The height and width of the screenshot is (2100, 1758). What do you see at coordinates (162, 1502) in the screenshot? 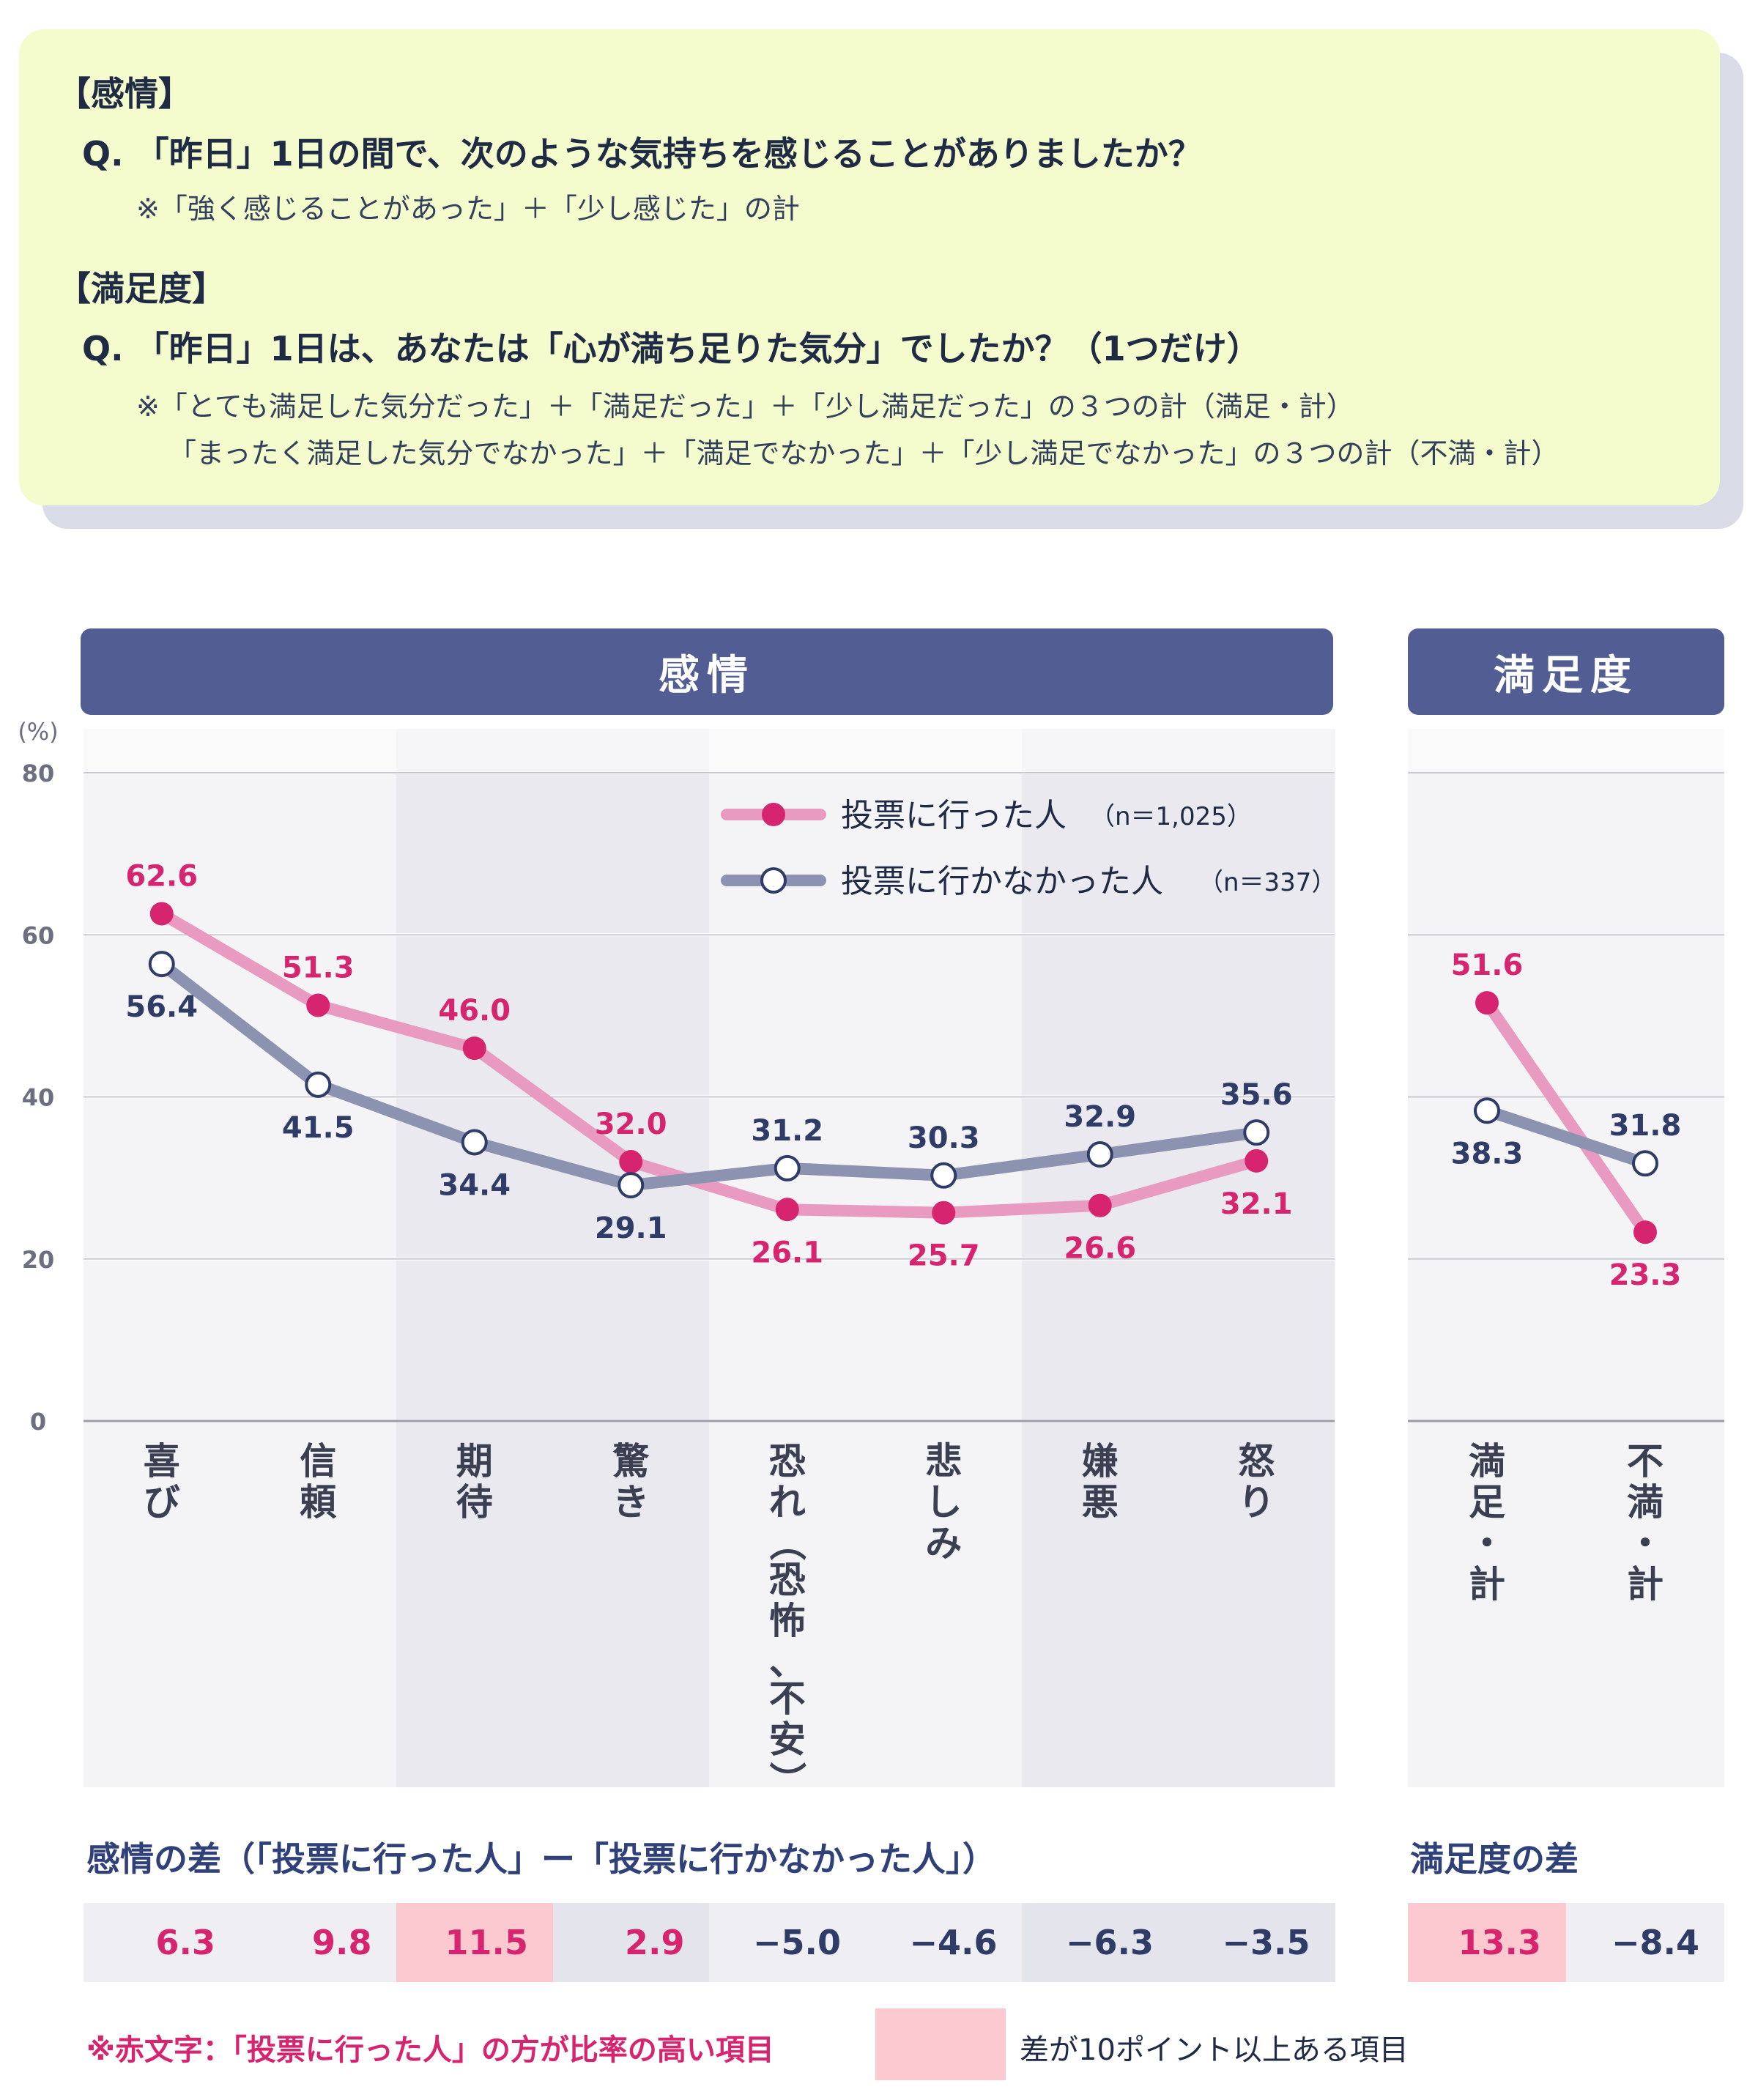
I see `category-label-char: び` at bounding box center [162, 1502].